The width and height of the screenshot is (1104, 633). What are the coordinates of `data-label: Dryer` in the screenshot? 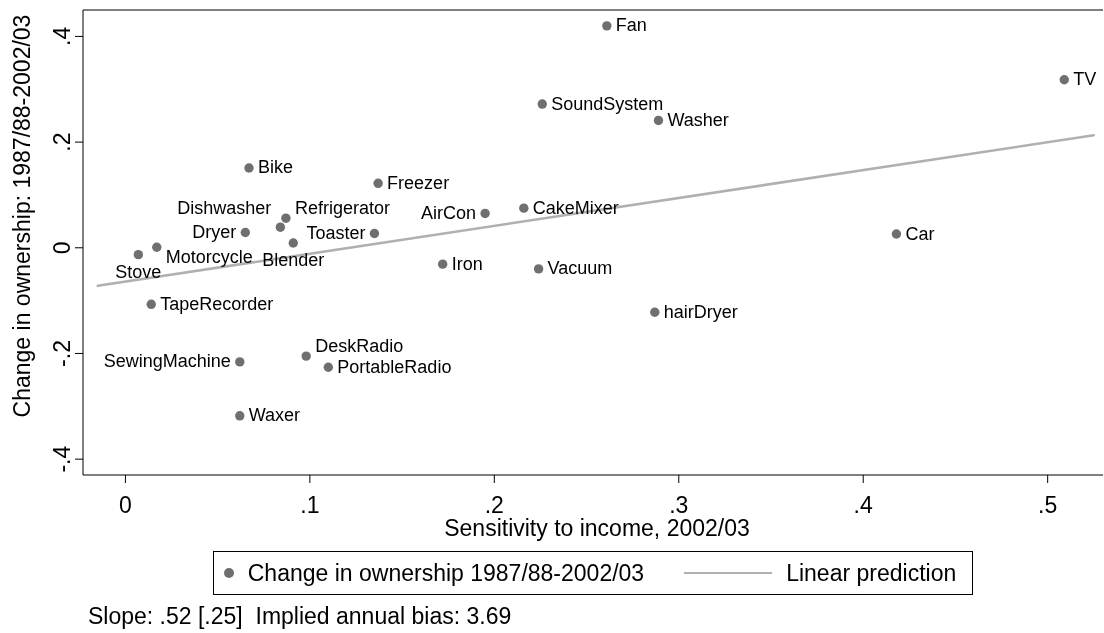 It's located at (214, 231).